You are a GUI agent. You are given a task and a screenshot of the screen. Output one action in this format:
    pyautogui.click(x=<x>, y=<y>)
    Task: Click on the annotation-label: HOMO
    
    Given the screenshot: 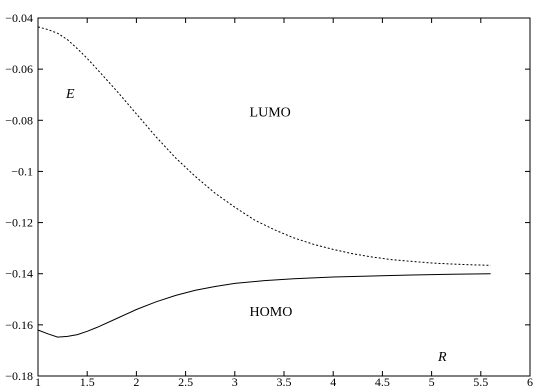 What is the action you would take?
    pyautogui.click(x=271, y=312)
    